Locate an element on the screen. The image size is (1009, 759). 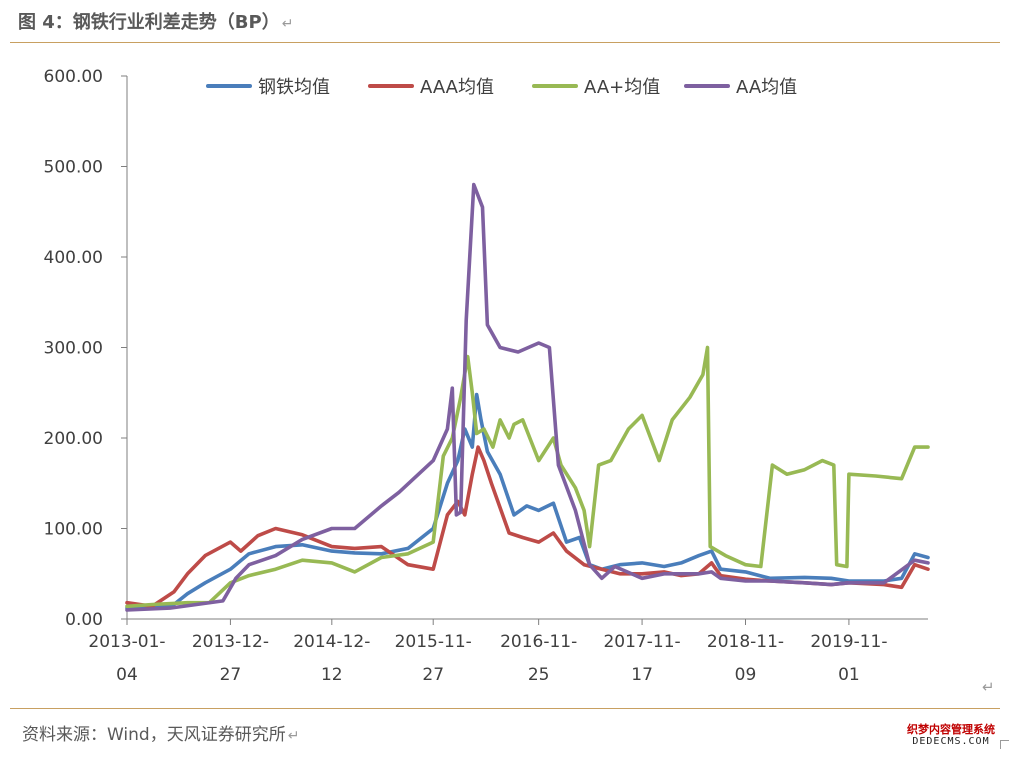
y-tick-label: 300.00 is located at coordinates (73, 349).